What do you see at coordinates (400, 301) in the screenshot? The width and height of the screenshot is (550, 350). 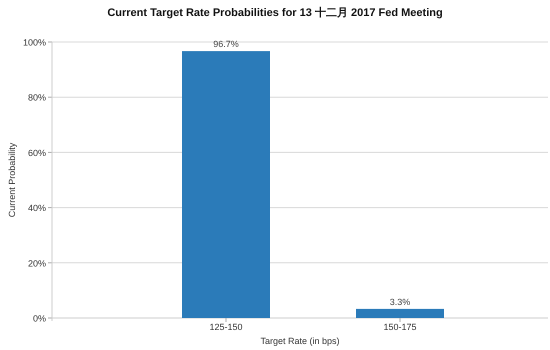 I see `data-label: 3.3%` at bounding box center [400, 301].